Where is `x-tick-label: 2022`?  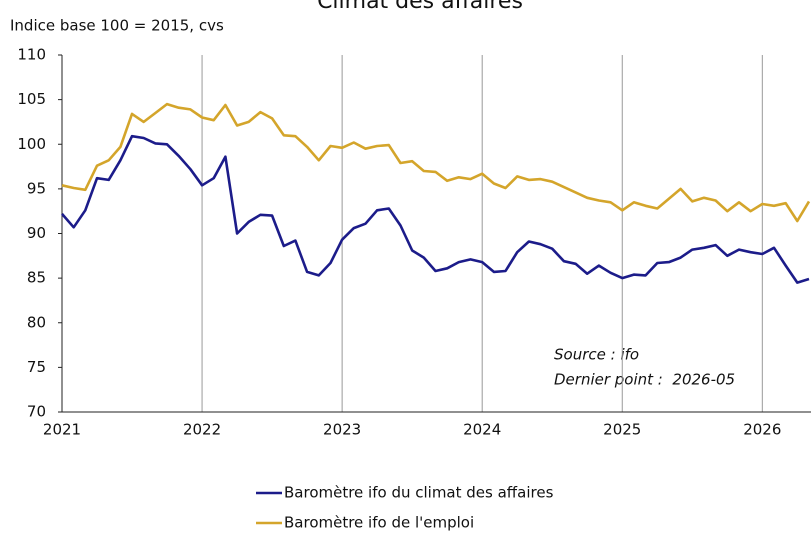 x-tick-label: 2022 is located at coordinates (202, 430).